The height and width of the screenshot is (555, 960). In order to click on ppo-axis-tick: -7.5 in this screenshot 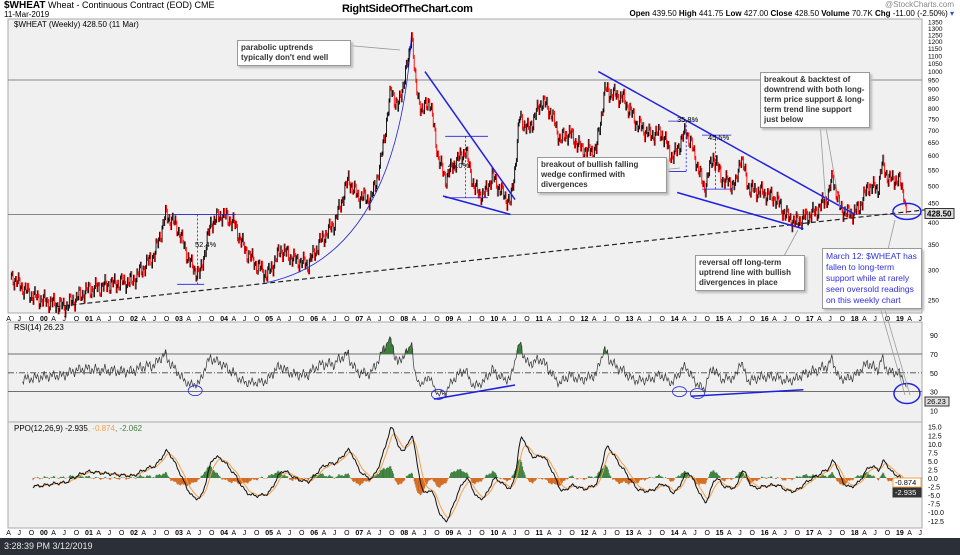, I will do `click(934, 505)`.